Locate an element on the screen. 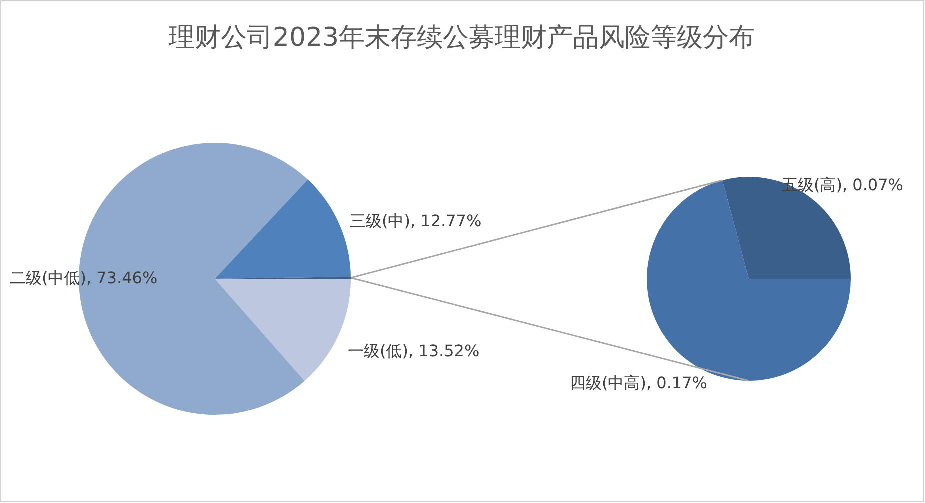 The height and width of the screenshot is (503, 925). slice-label: 四级(中高), 0.17% is located at coordinates (639, 382).